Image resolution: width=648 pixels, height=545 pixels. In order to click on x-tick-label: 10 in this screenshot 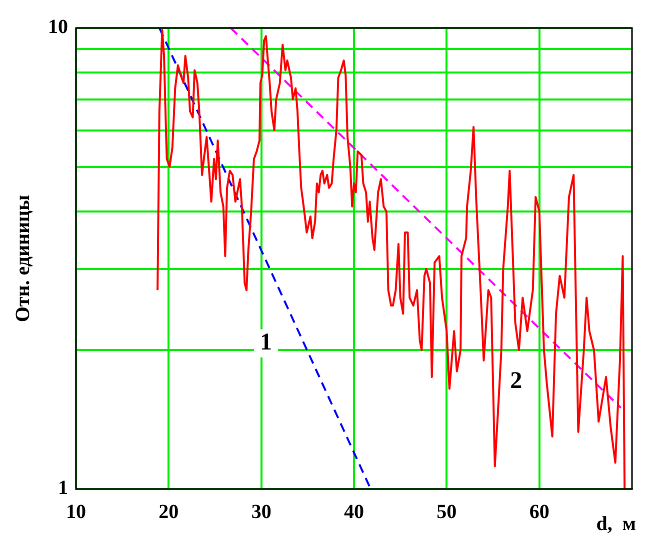, I will do `click(76, 512)`.